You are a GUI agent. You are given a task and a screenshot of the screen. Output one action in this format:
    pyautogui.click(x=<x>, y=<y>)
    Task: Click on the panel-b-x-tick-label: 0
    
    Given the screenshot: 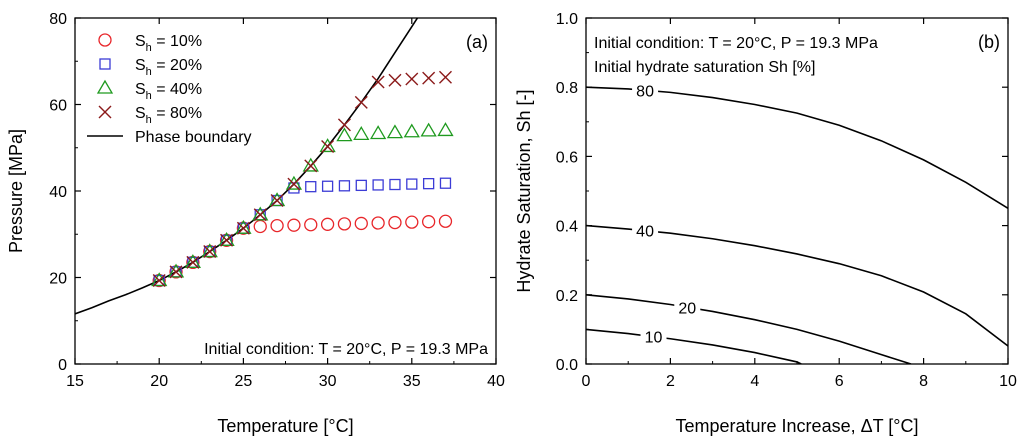 What is the action you would take?
    pyautogui.click(x=586, y=381)
    